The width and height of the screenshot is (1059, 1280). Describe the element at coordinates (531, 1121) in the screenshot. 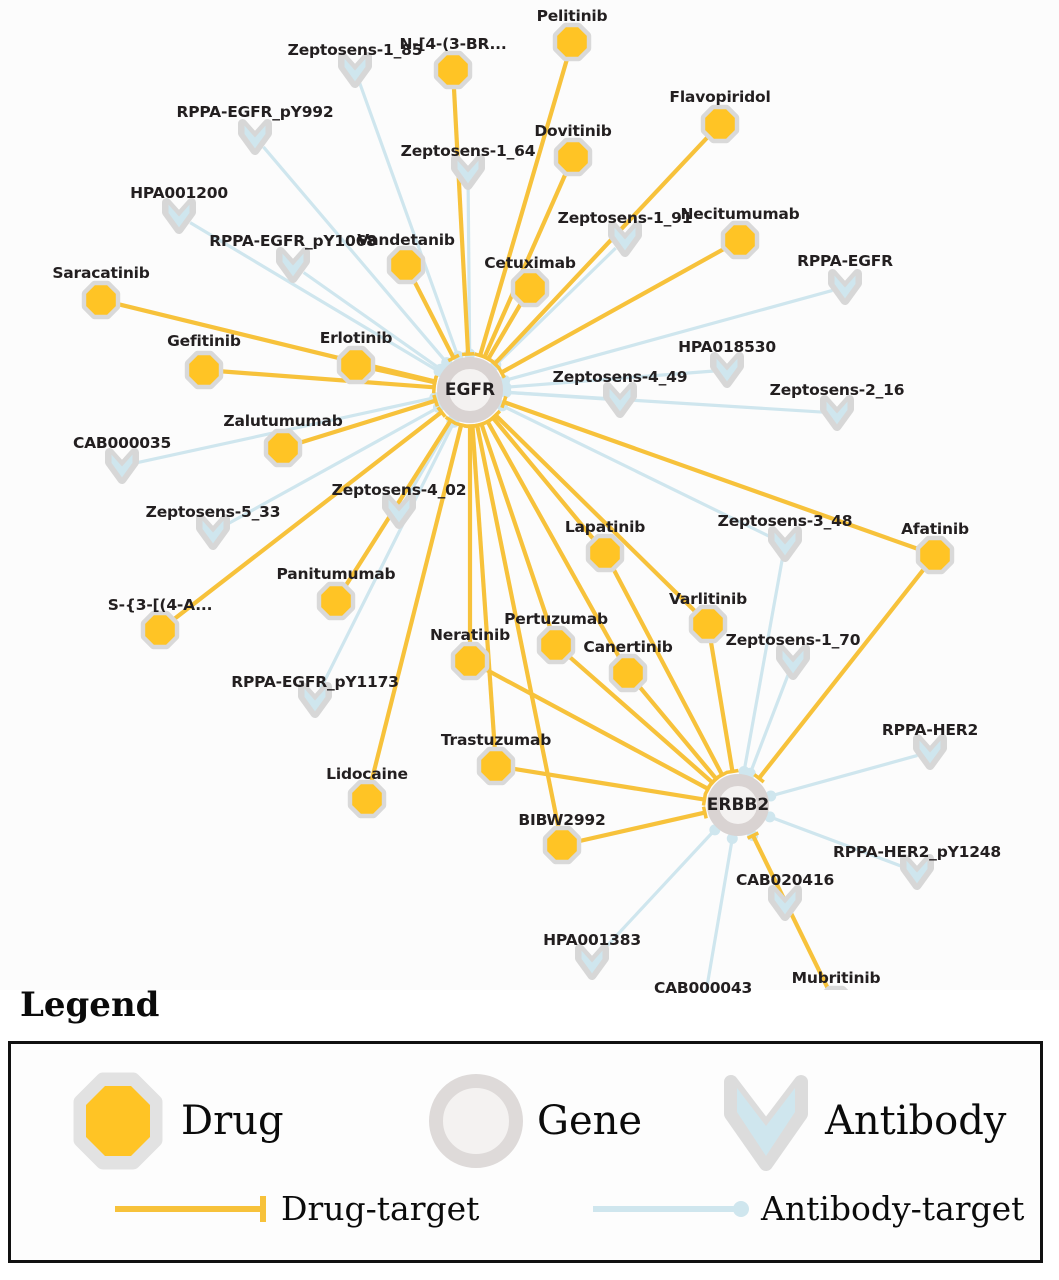

I see `legend-item-gene: Gene` at that location.